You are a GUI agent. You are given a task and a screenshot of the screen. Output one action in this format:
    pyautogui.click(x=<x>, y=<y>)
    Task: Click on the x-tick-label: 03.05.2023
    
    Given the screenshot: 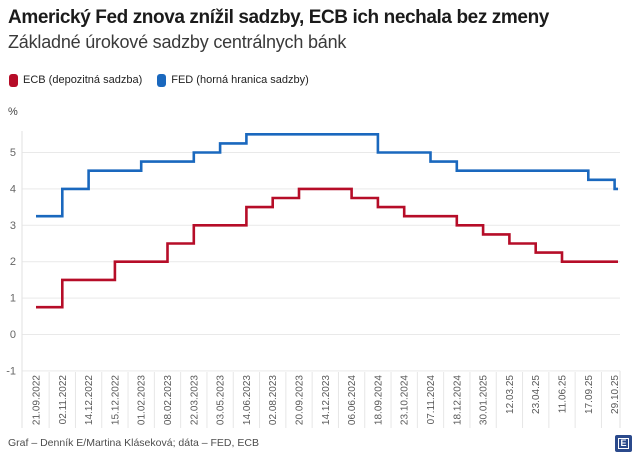 What is the action you would take?
    pyautogui.click(x=221, y=400)
    